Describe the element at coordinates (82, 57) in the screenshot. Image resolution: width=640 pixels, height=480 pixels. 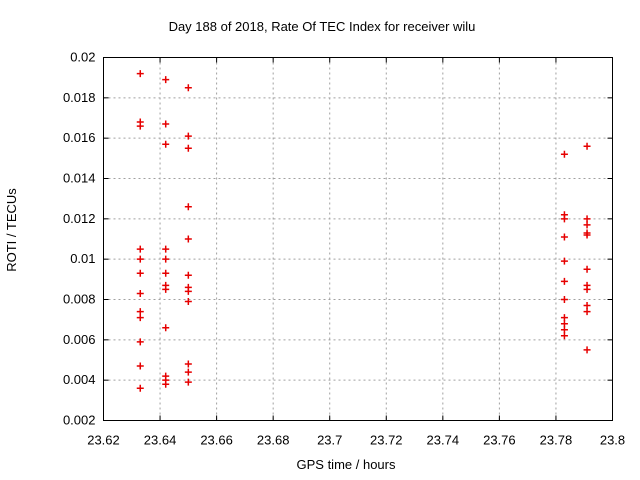
I see `y-tick-label: 0.02` at that location.